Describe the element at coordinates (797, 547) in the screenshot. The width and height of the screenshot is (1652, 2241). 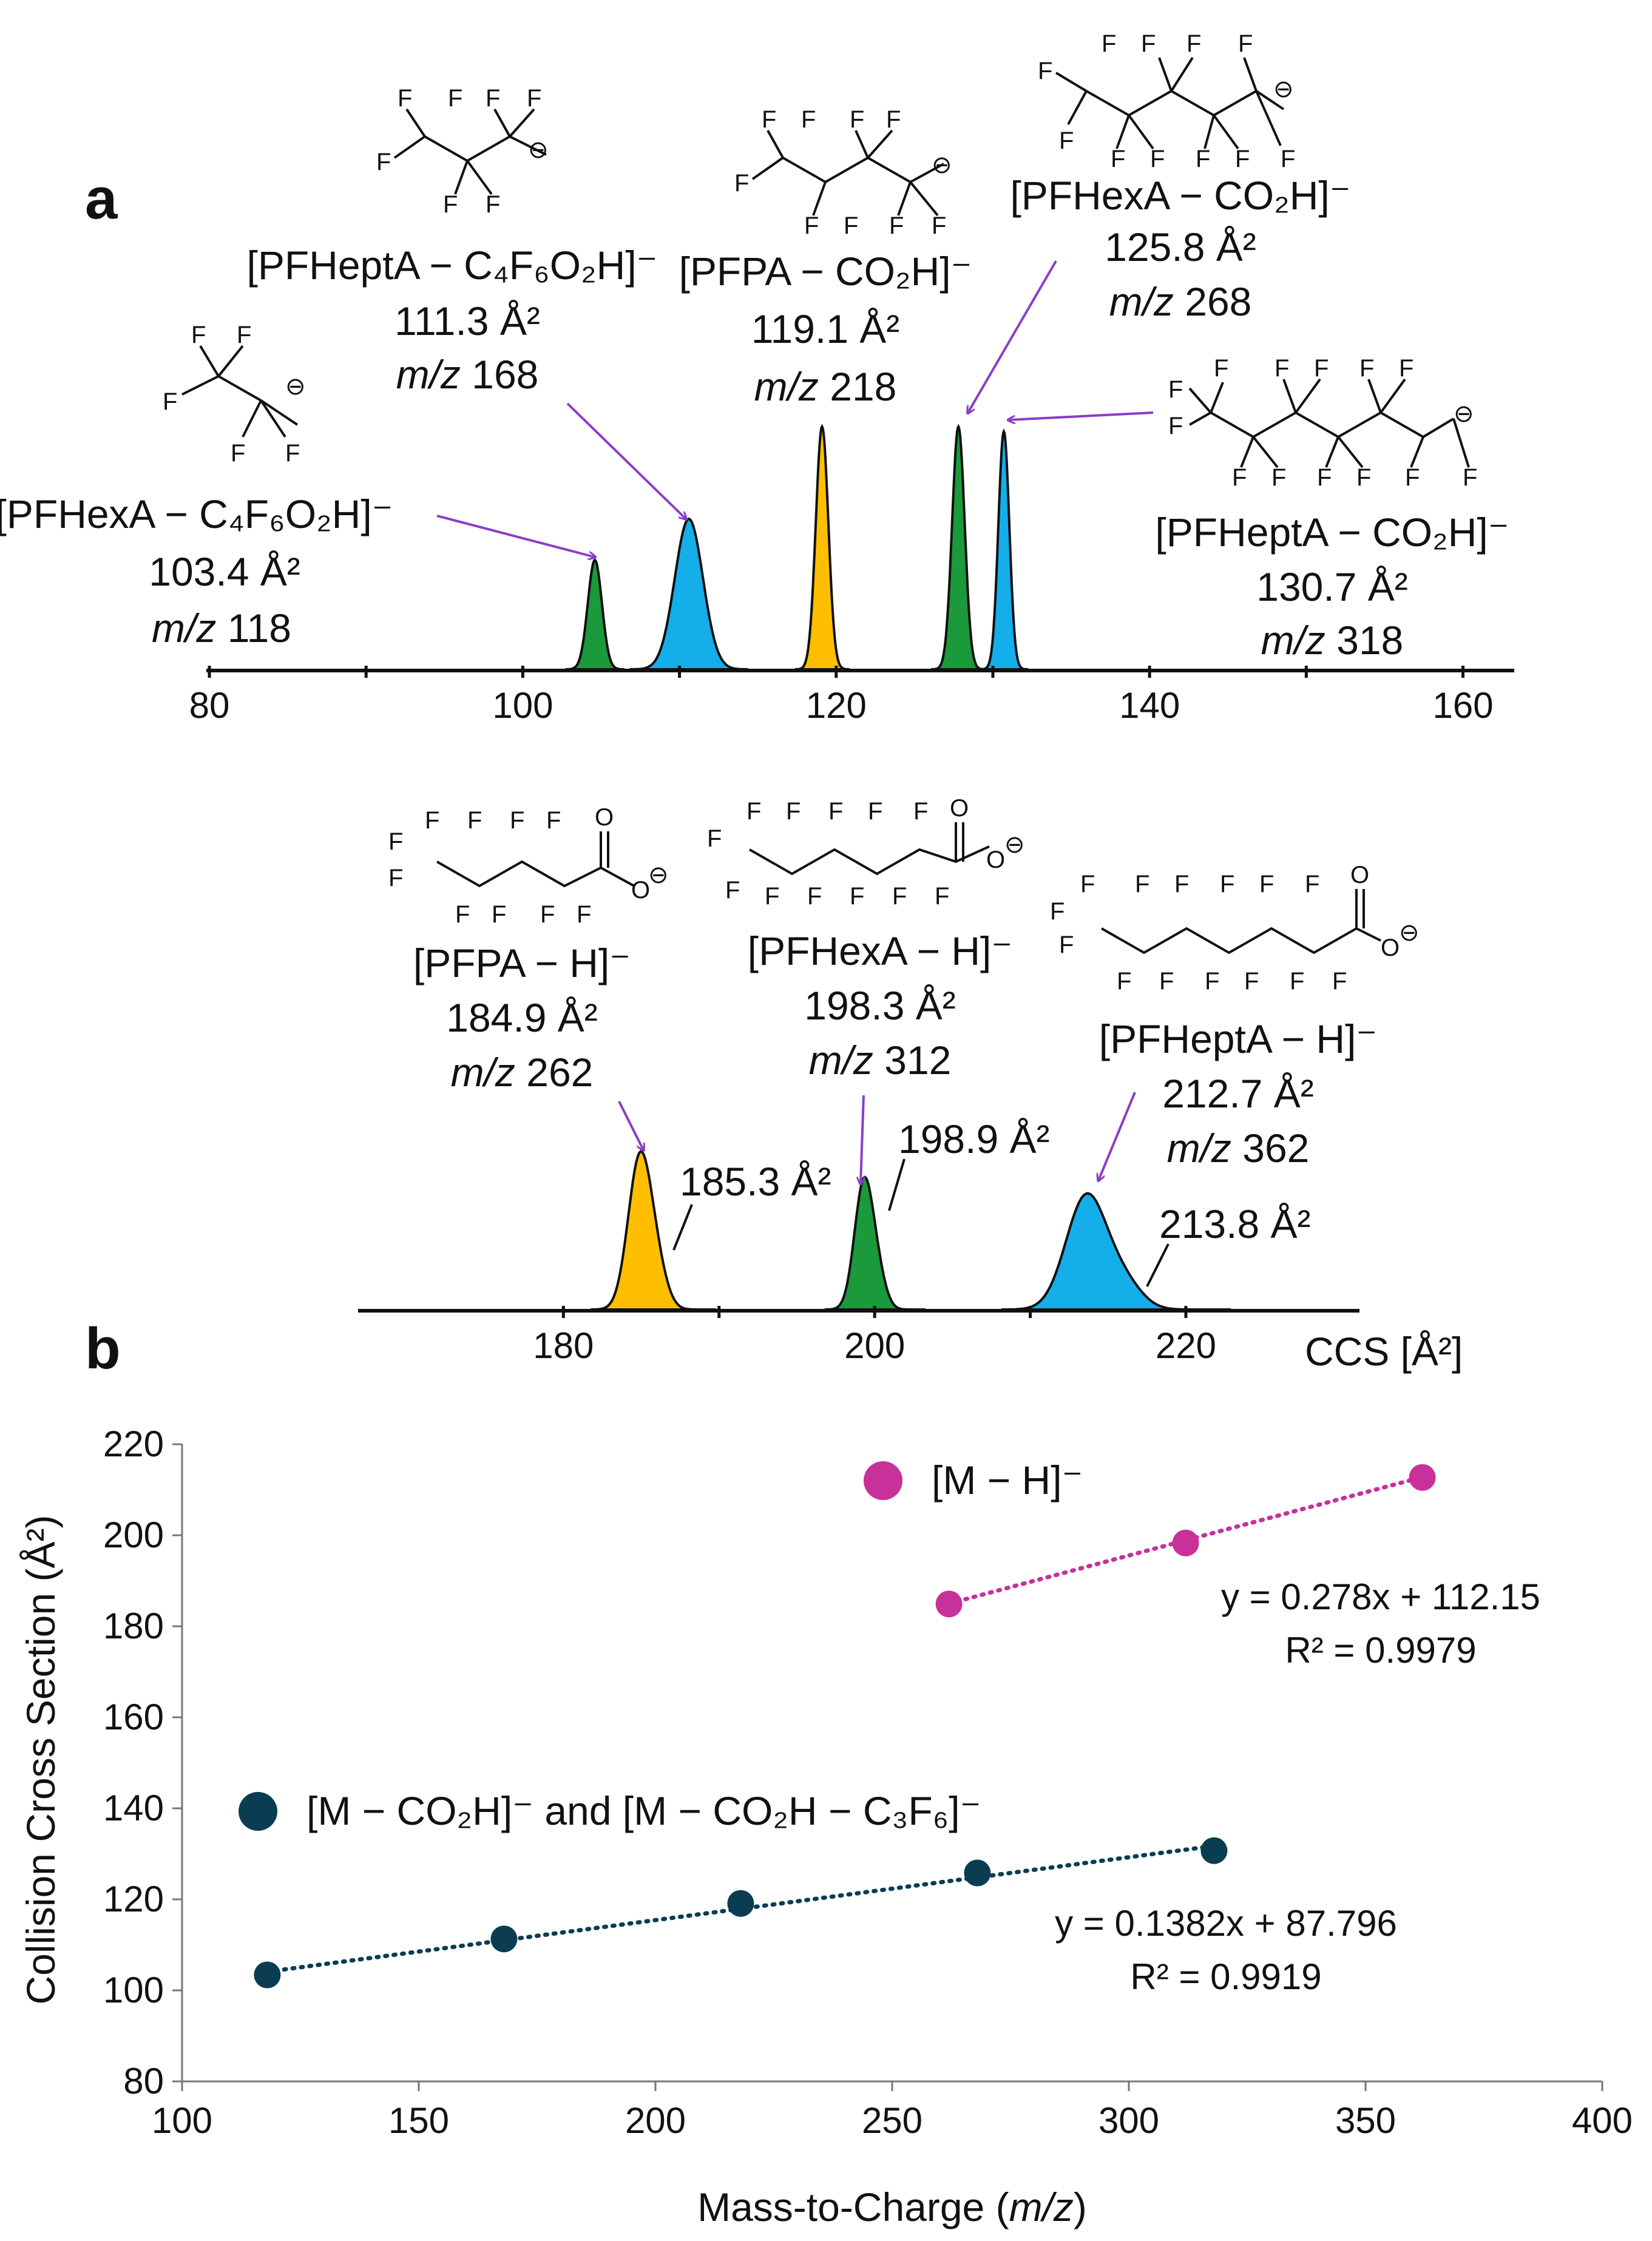
I see `peaks-top` at that location.